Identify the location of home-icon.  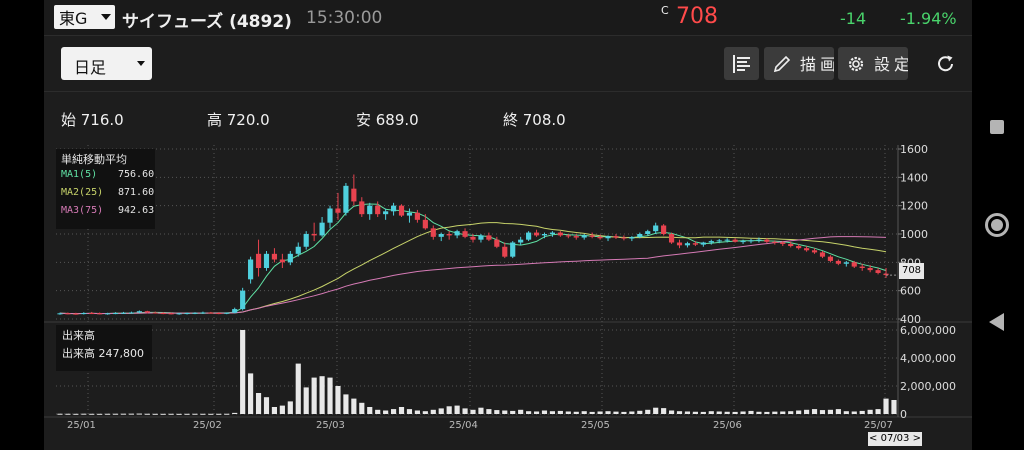
(997, 225).